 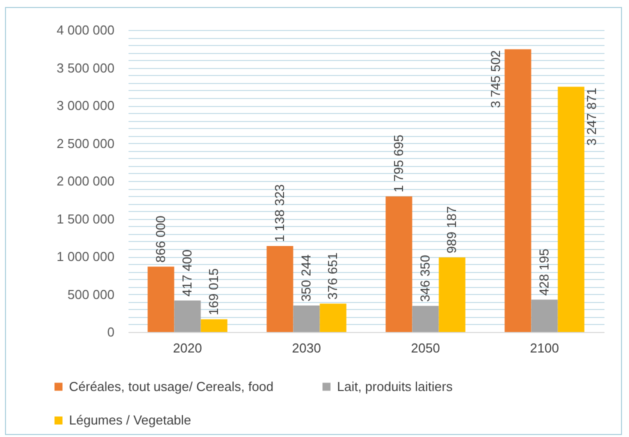 What do you see at coordinates (110, 332) in the screenshot?
I see `y-tick-label: 0` at bounding box center [110, 332].